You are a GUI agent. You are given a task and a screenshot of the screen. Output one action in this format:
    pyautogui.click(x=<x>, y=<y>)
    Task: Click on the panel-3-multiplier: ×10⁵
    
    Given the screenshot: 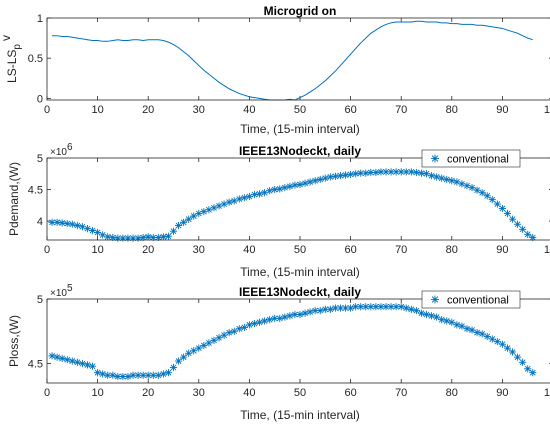 What is the action you would take?
    pyautogui.click(x=61, y=291)
    